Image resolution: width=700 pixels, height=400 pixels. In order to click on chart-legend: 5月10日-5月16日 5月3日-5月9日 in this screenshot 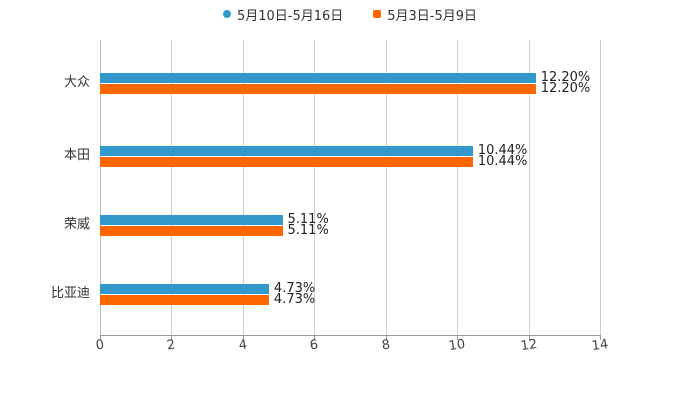, I will do `click(350, 14)`.